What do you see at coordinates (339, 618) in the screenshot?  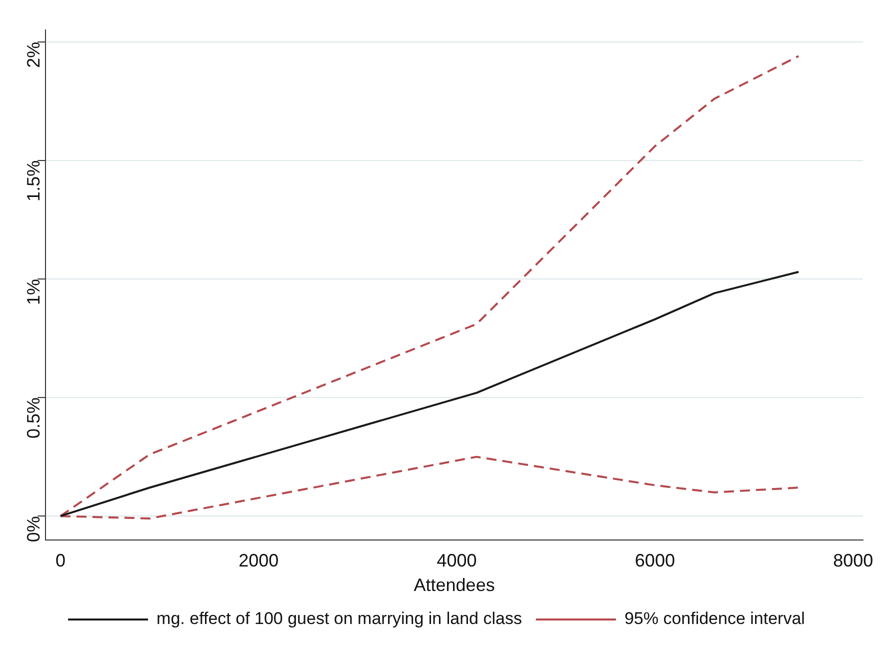 I see `legend-label: mg. effect of 100 guest on marrying in land class` at bounding box center [339, 618].